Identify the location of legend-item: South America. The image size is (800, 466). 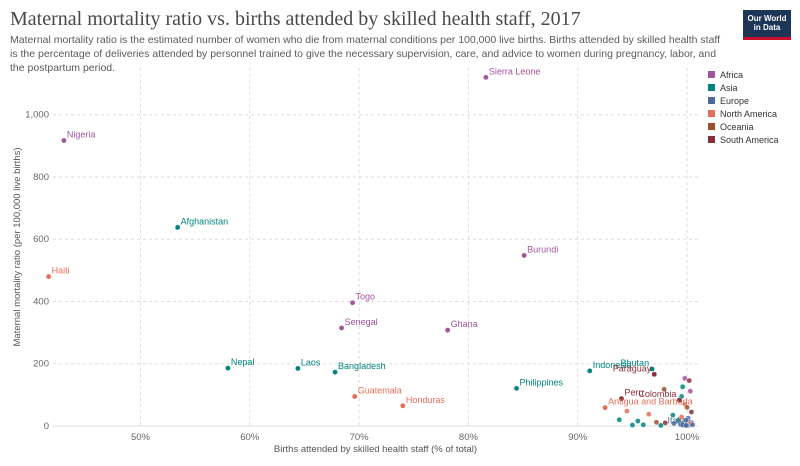
(743, 139).